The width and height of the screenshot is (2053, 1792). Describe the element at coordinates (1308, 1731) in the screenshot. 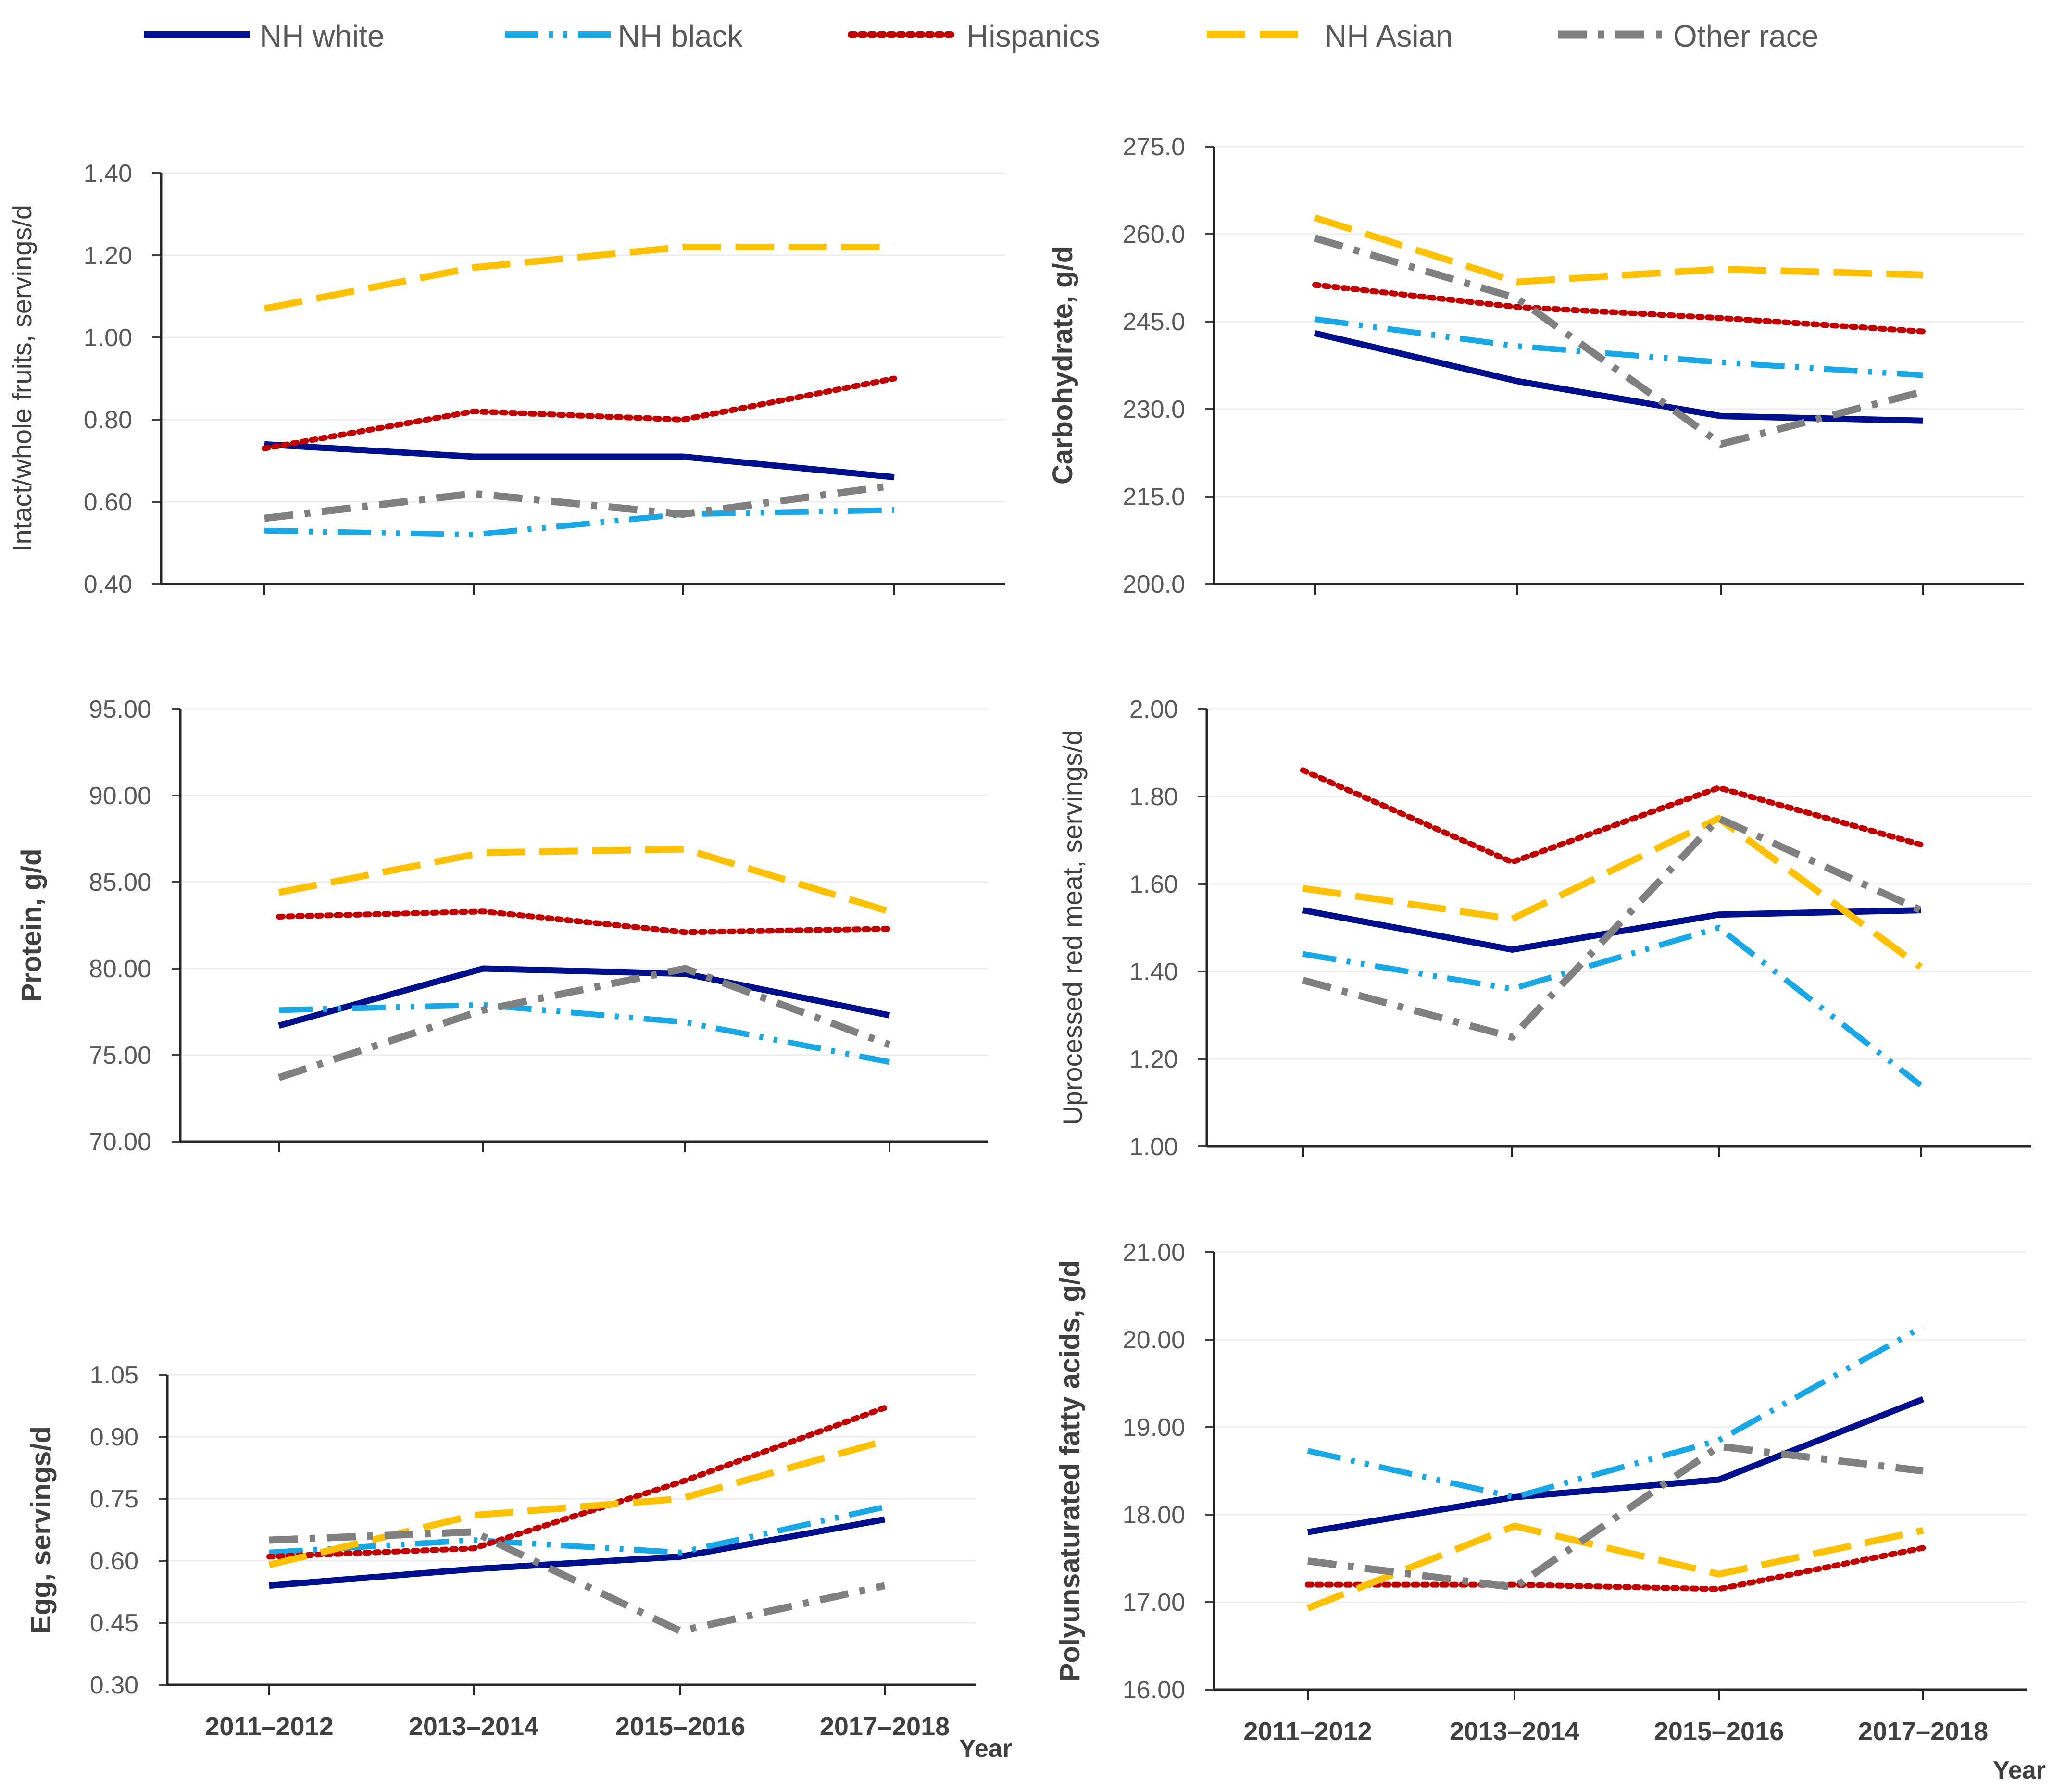

I see `x-category-label: 2011–2012` at that location.